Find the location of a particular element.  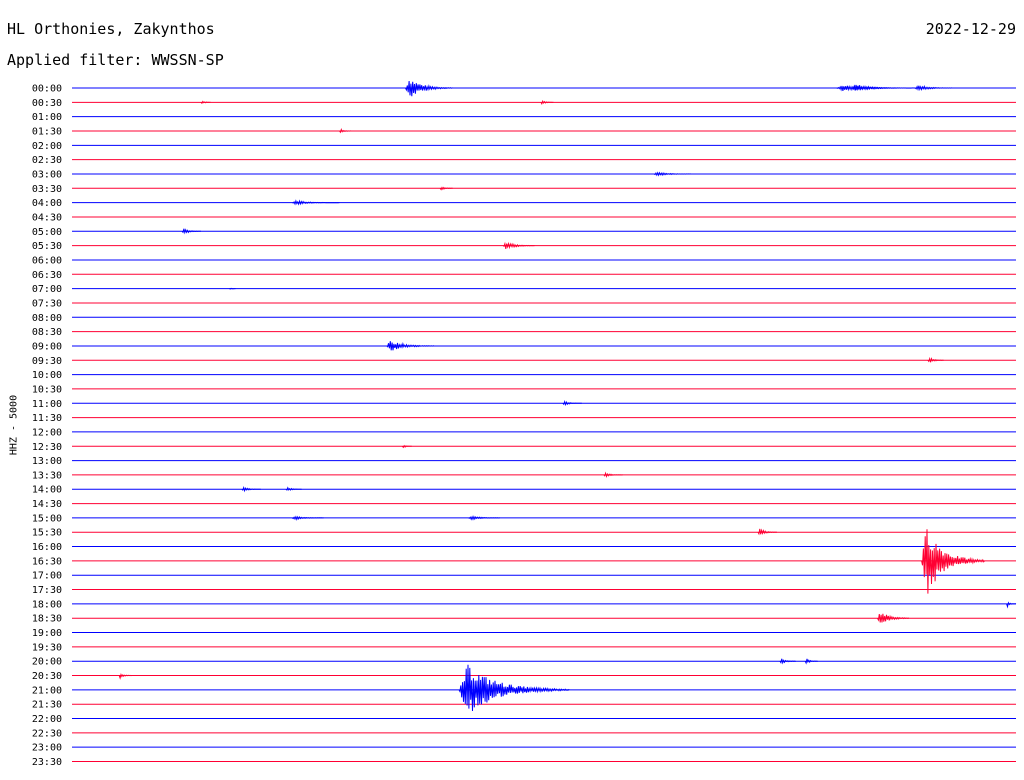

tick-label: 14:00 is located at coordinates (47, 490).